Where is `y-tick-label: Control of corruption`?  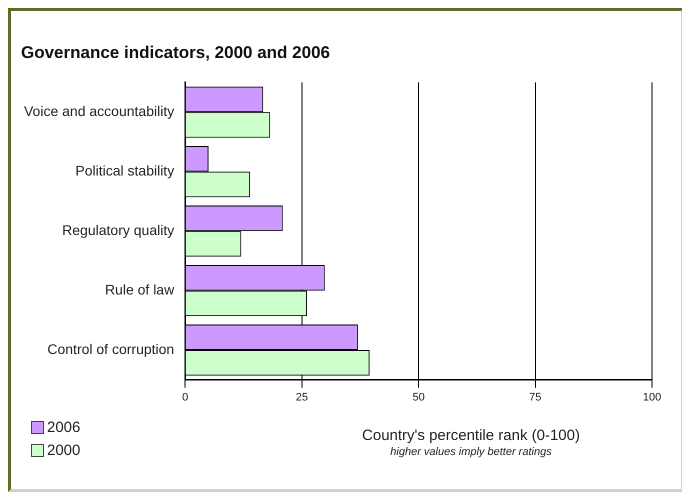 y-tick-label: Control of corruption is located at coordinates (110, 348).